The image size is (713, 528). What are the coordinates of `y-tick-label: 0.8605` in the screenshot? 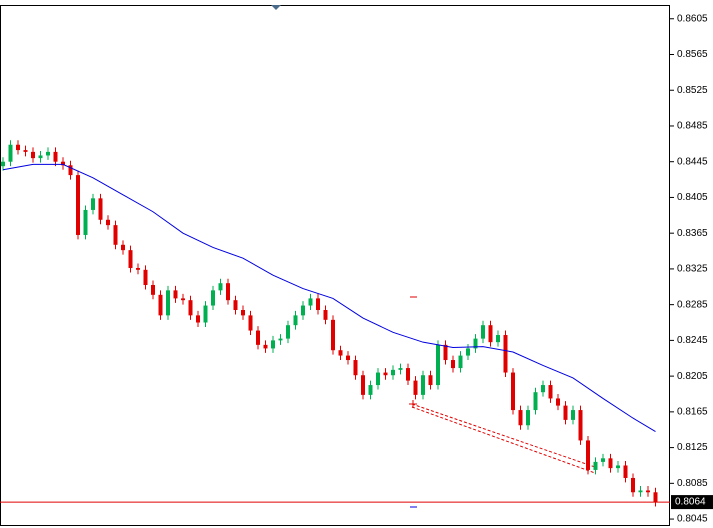 It's located at (692, 18).